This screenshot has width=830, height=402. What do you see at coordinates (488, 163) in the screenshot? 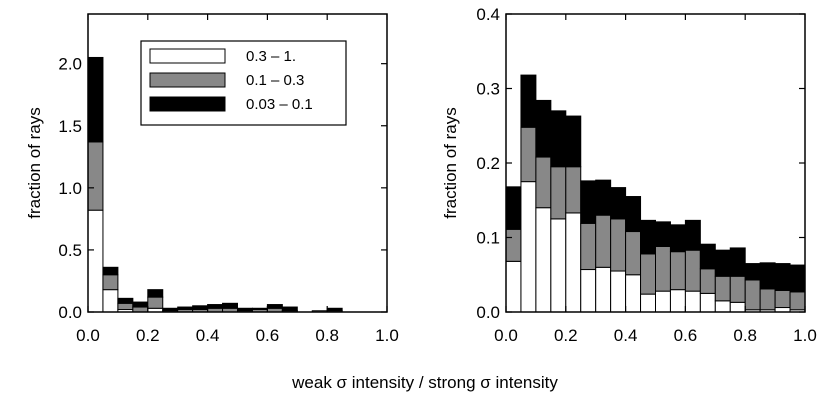
I see `y-tick-label: 0.2` at bounding box center [488, 163].